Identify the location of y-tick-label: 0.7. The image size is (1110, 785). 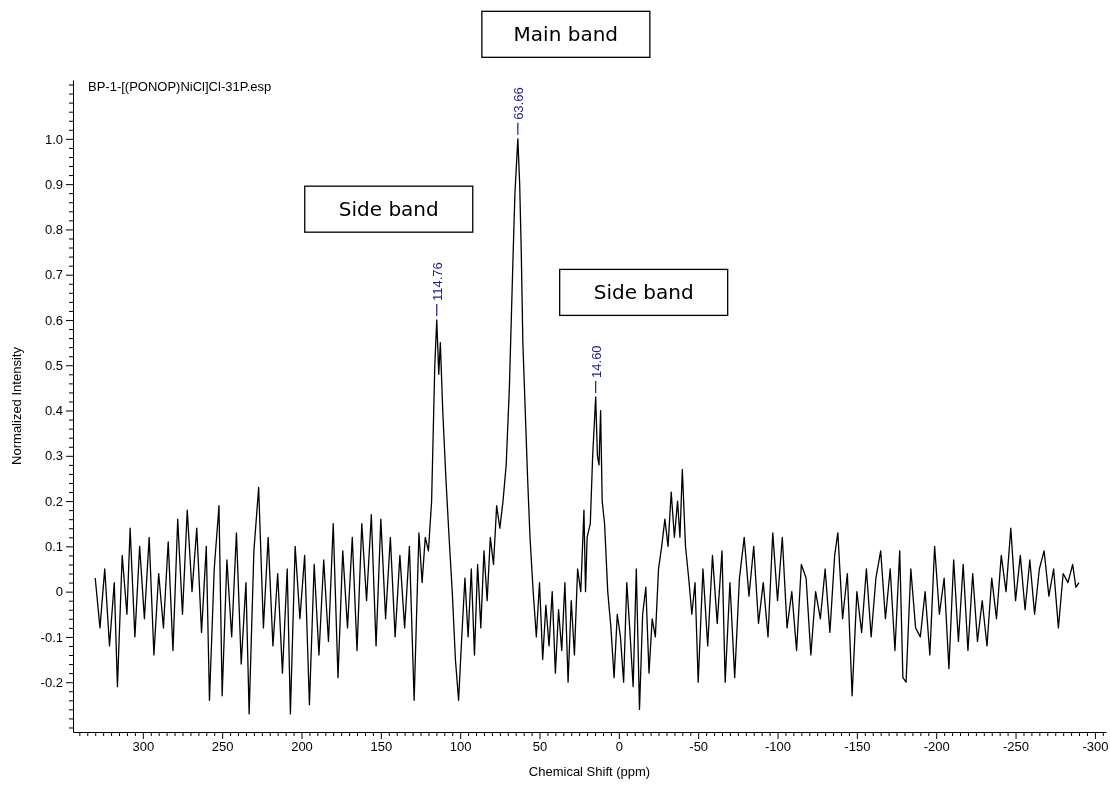
(53, 275).